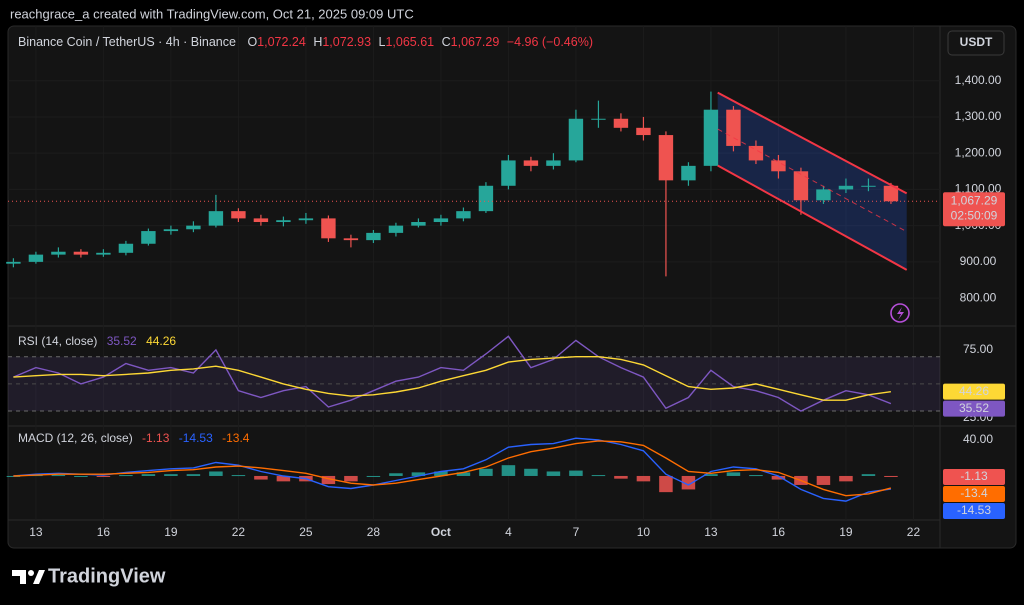 The image size is (1024, 605). Describe the element at coordinates (974, 215) in the screenshot. I see `countdown-label: 02:50:09` at that location.